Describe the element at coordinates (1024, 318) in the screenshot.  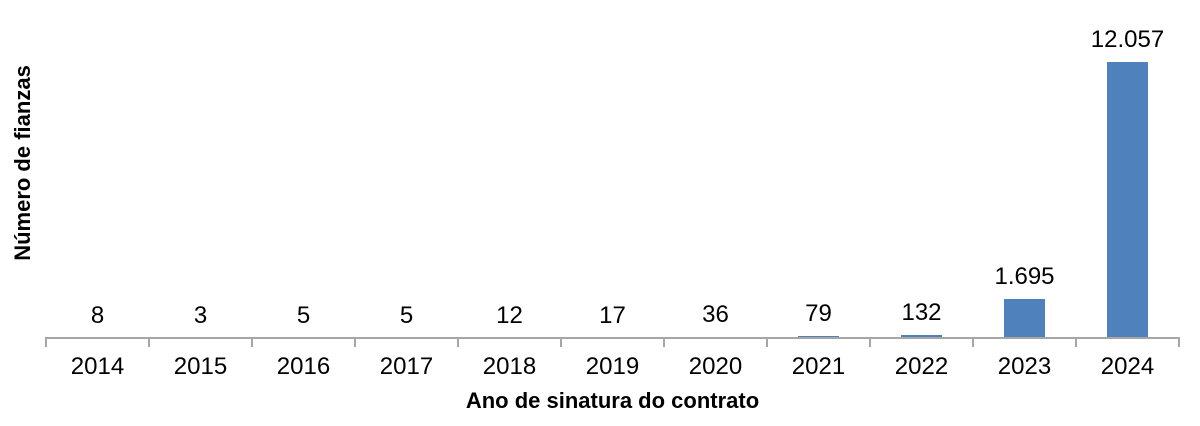
I see `bar-2023` at that location.